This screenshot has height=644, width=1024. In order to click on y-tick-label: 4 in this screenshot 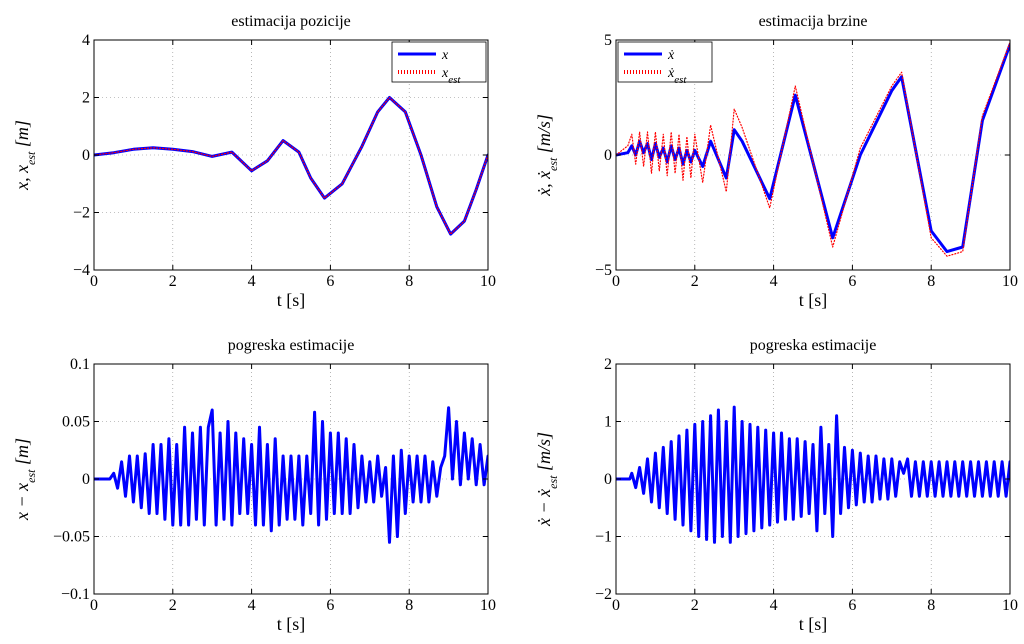, I will do `click(86, 40)`.